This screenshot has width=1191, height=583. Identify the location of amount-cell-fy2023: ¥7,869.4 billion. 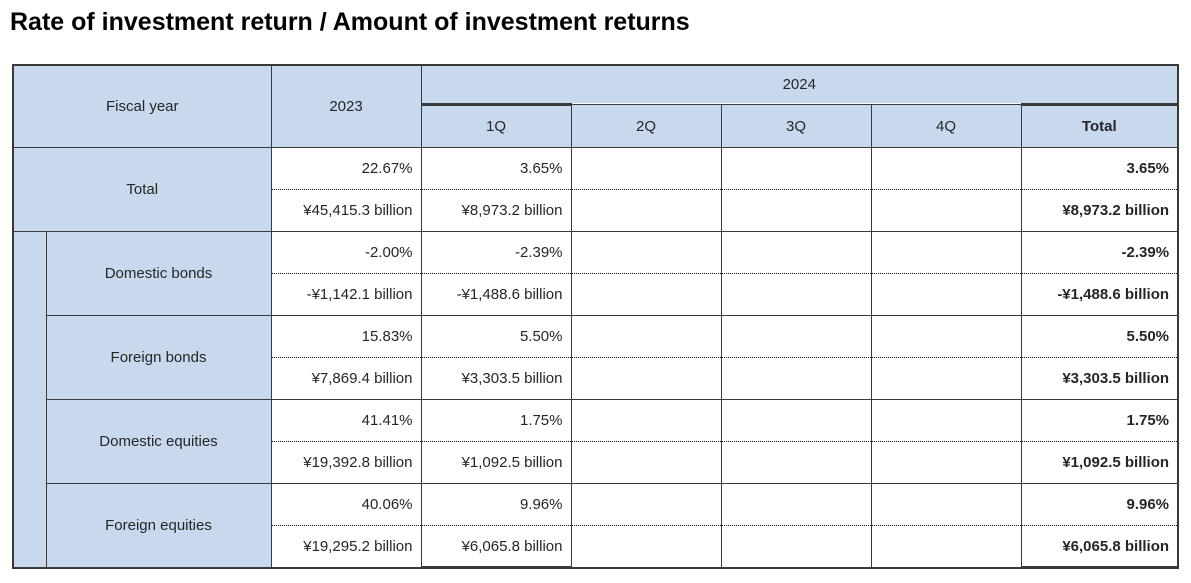
(346, 379).